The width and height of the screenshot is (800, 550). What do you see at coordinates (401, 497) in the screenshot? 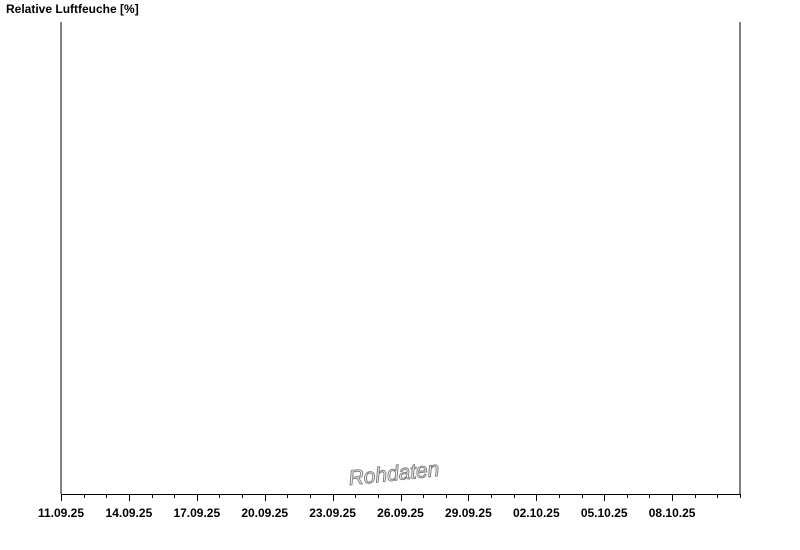
I see `x-axis-ticks` at bounding box center [401, 497].